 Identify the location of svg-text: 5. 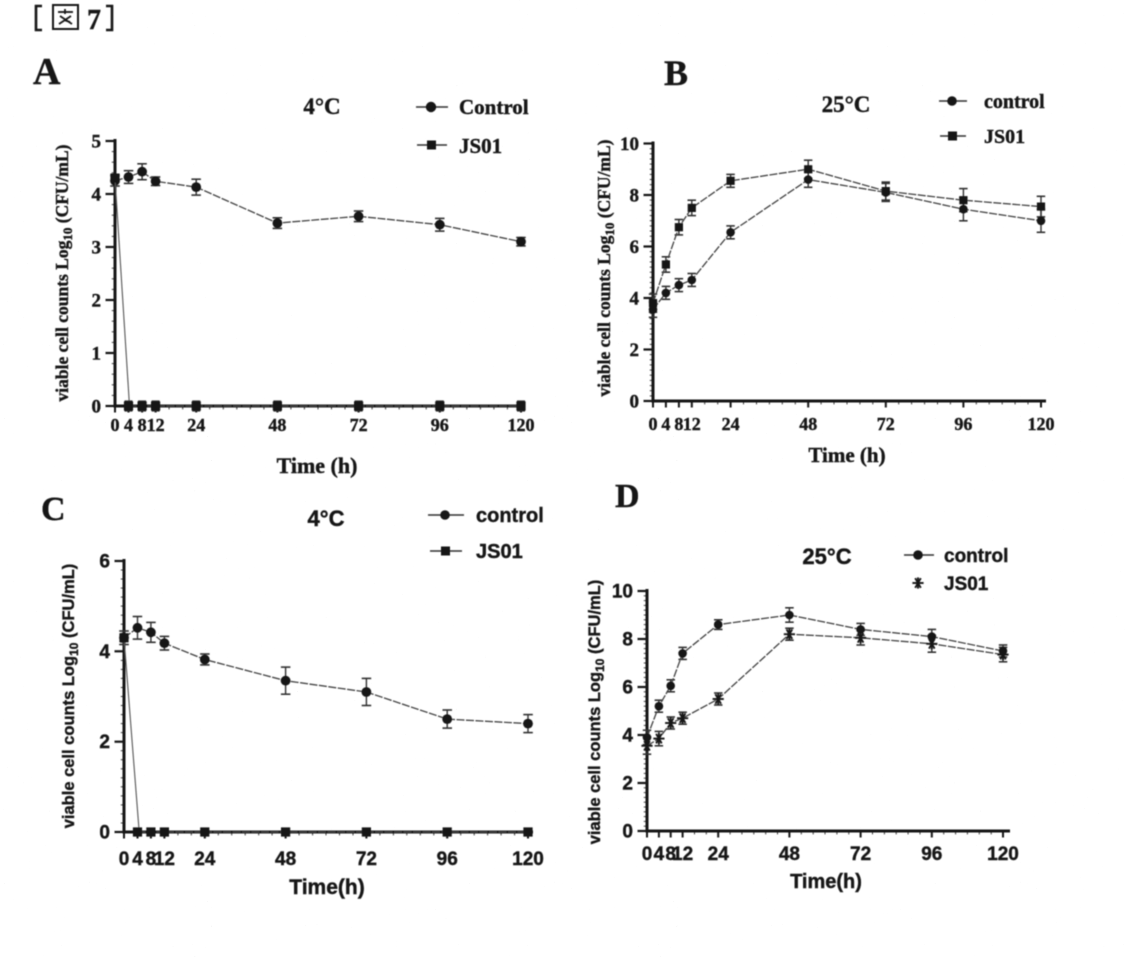
(97, 142).